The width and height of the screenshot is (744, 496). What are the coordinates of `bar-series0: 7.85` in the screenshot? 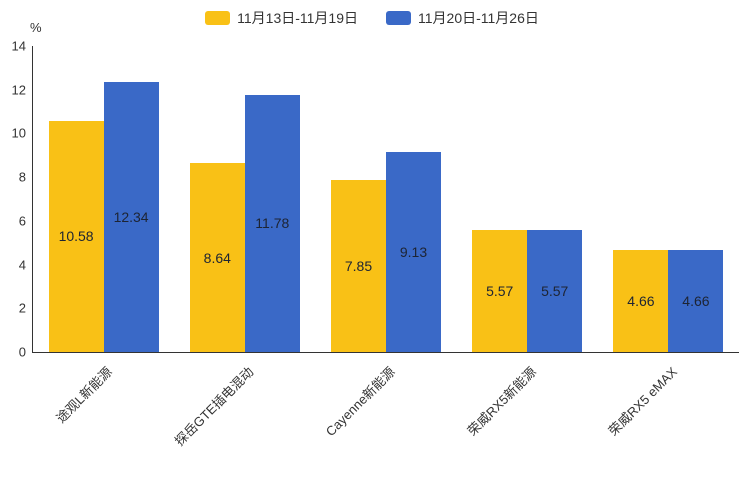 It's located at (358, 266).